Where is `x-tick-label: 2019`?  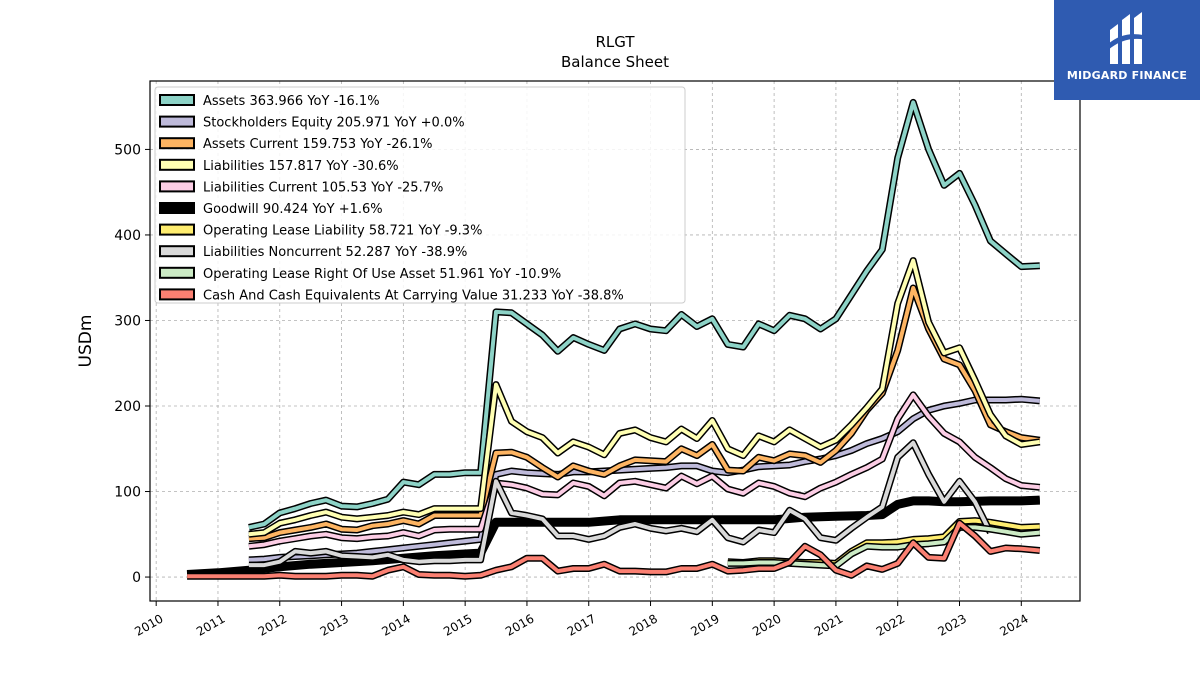 x-tick-label: 2019 is located at coordinates (704, 624).